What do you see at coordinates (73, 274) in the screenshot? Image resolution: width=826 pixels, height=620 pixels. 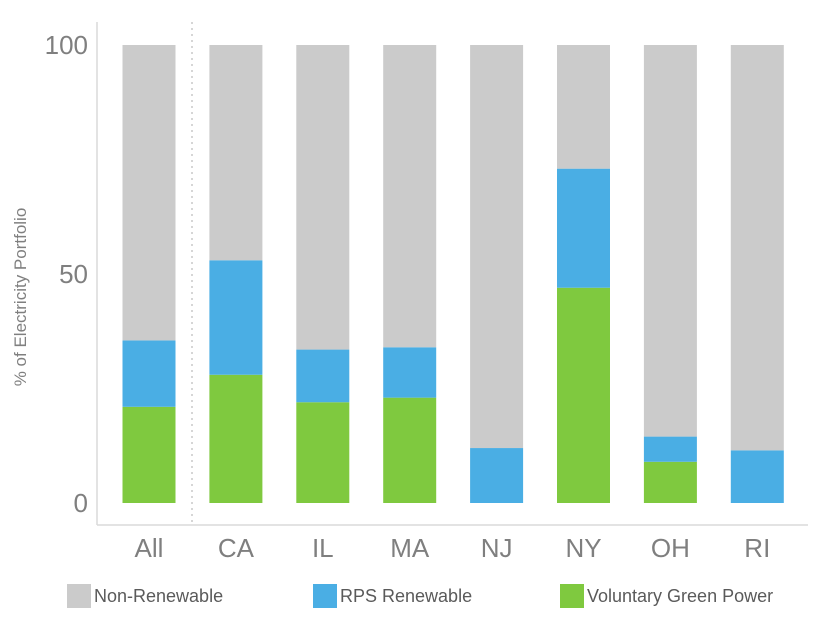 I see `y-tick-label: 50` at bounding box center [73, 274].